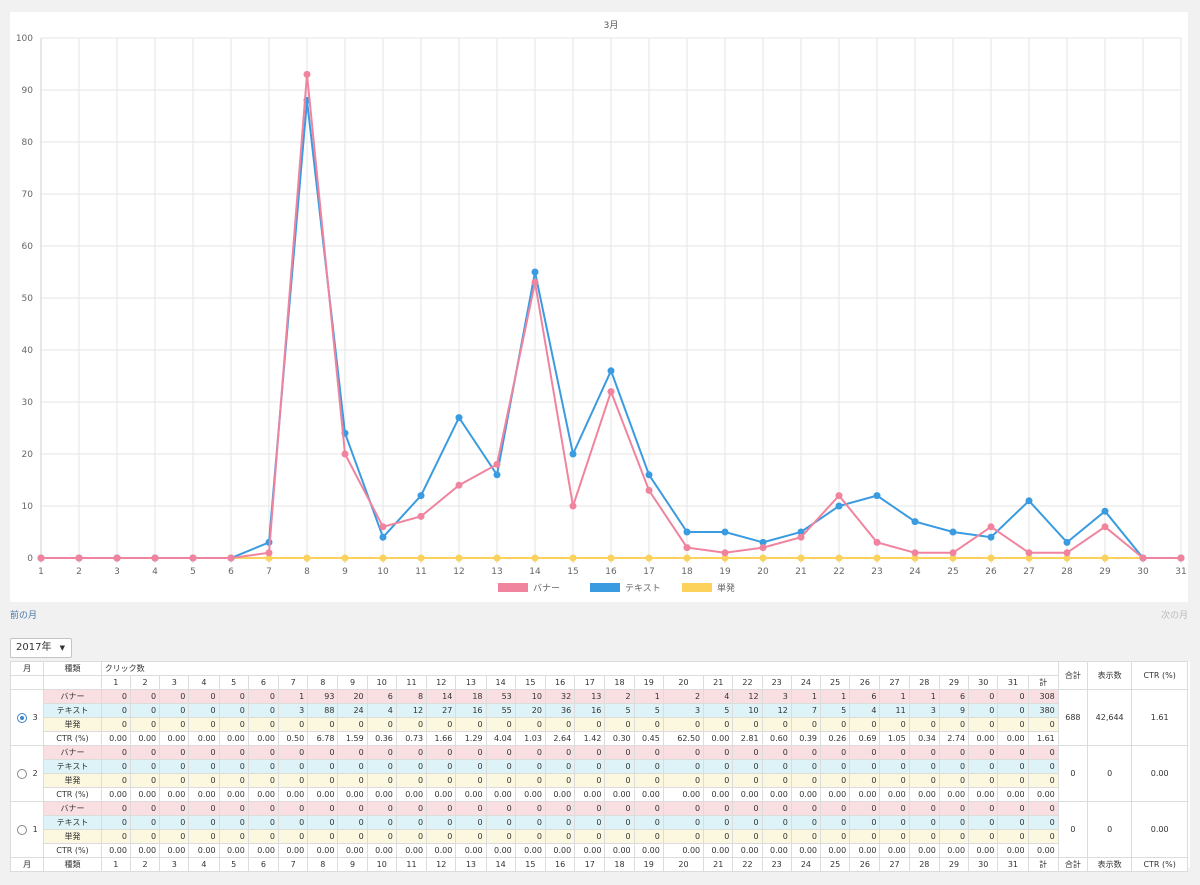  I want to click on year-select: 2017年 ▼, so click(41, 648).